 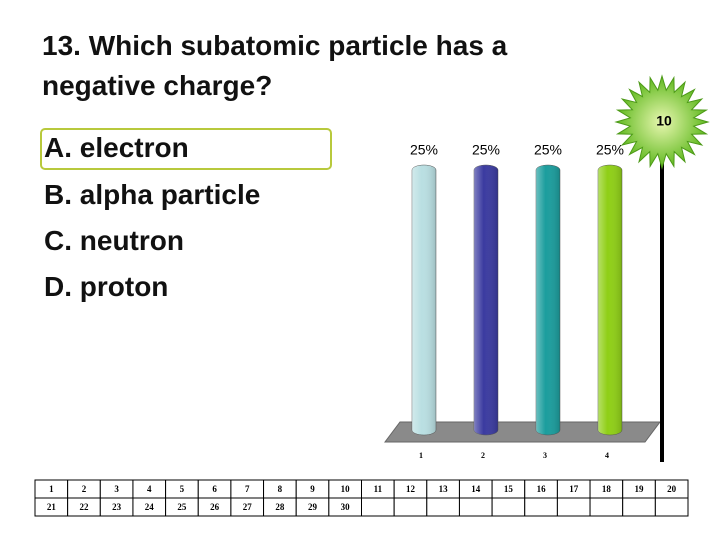 I want to click on option: D. proton, so click(x=106, y=286).